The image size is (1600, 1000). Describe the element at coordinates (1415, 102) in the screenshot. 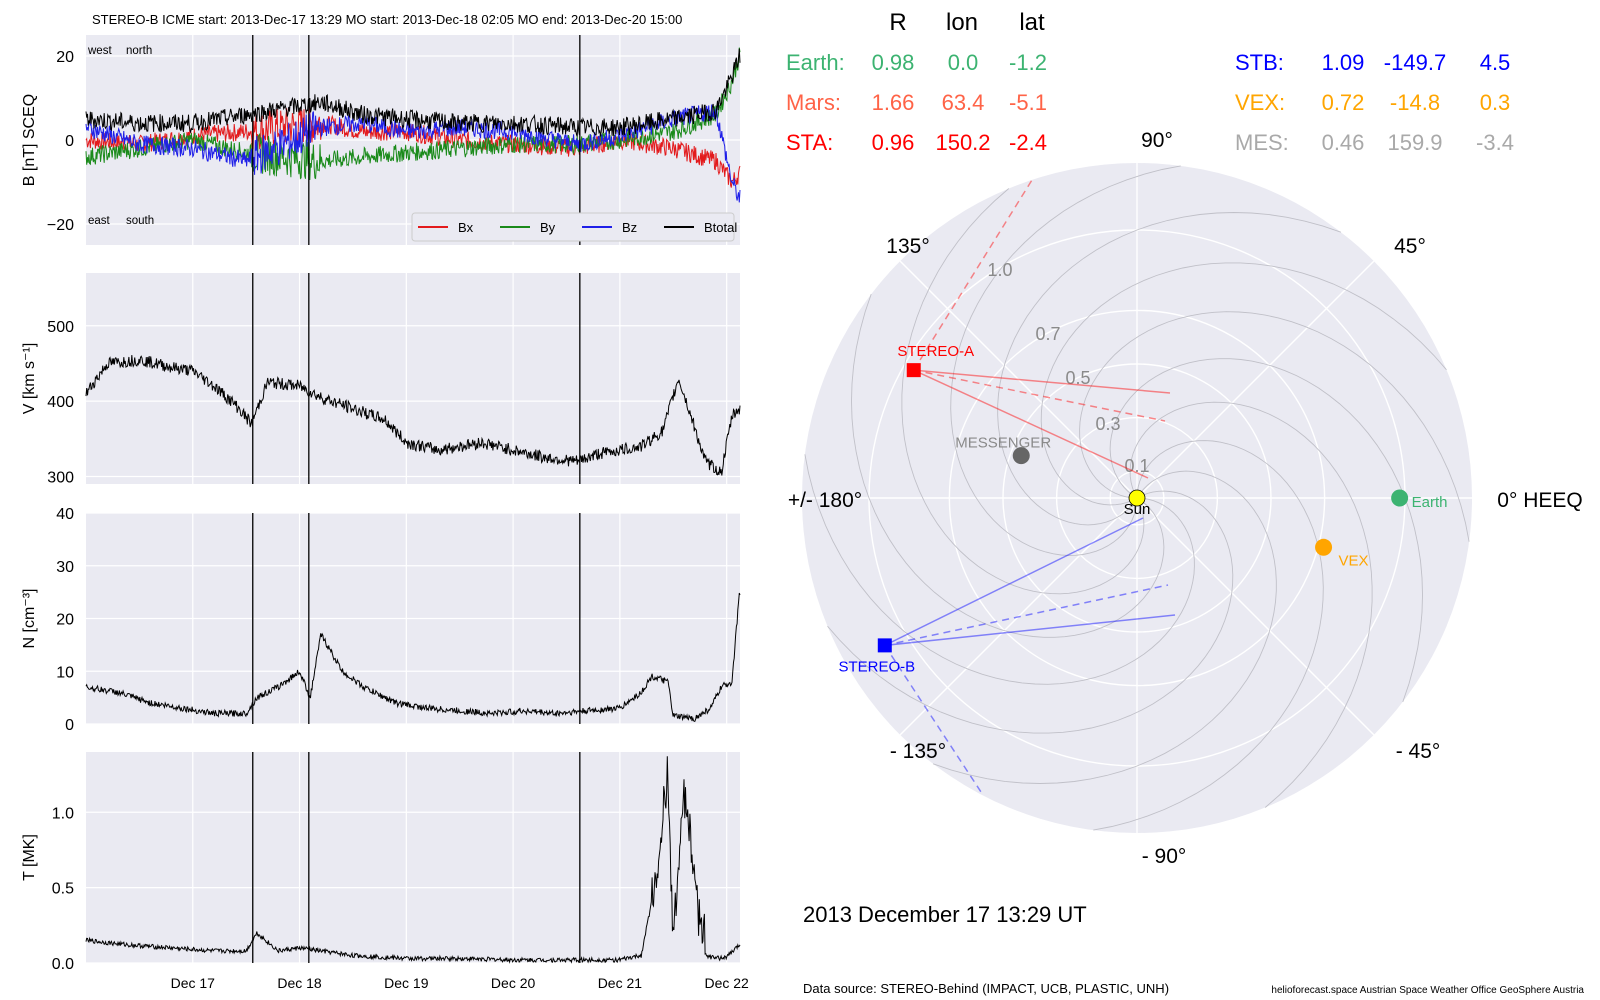

I see `position-lon-value: -14.8` at that location.